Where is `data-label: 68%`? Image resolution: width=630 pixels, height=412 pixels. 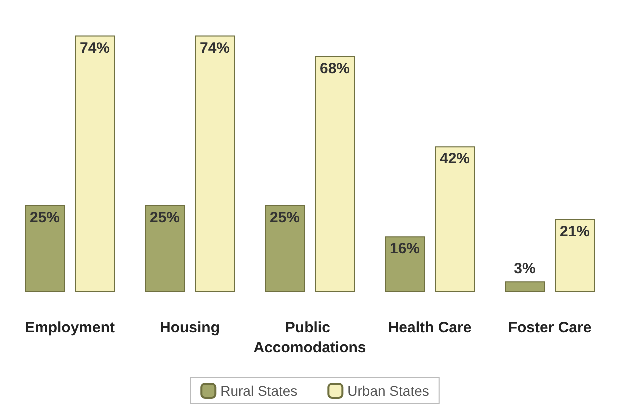
data-label: 68% is located at coordinates (335, 69).